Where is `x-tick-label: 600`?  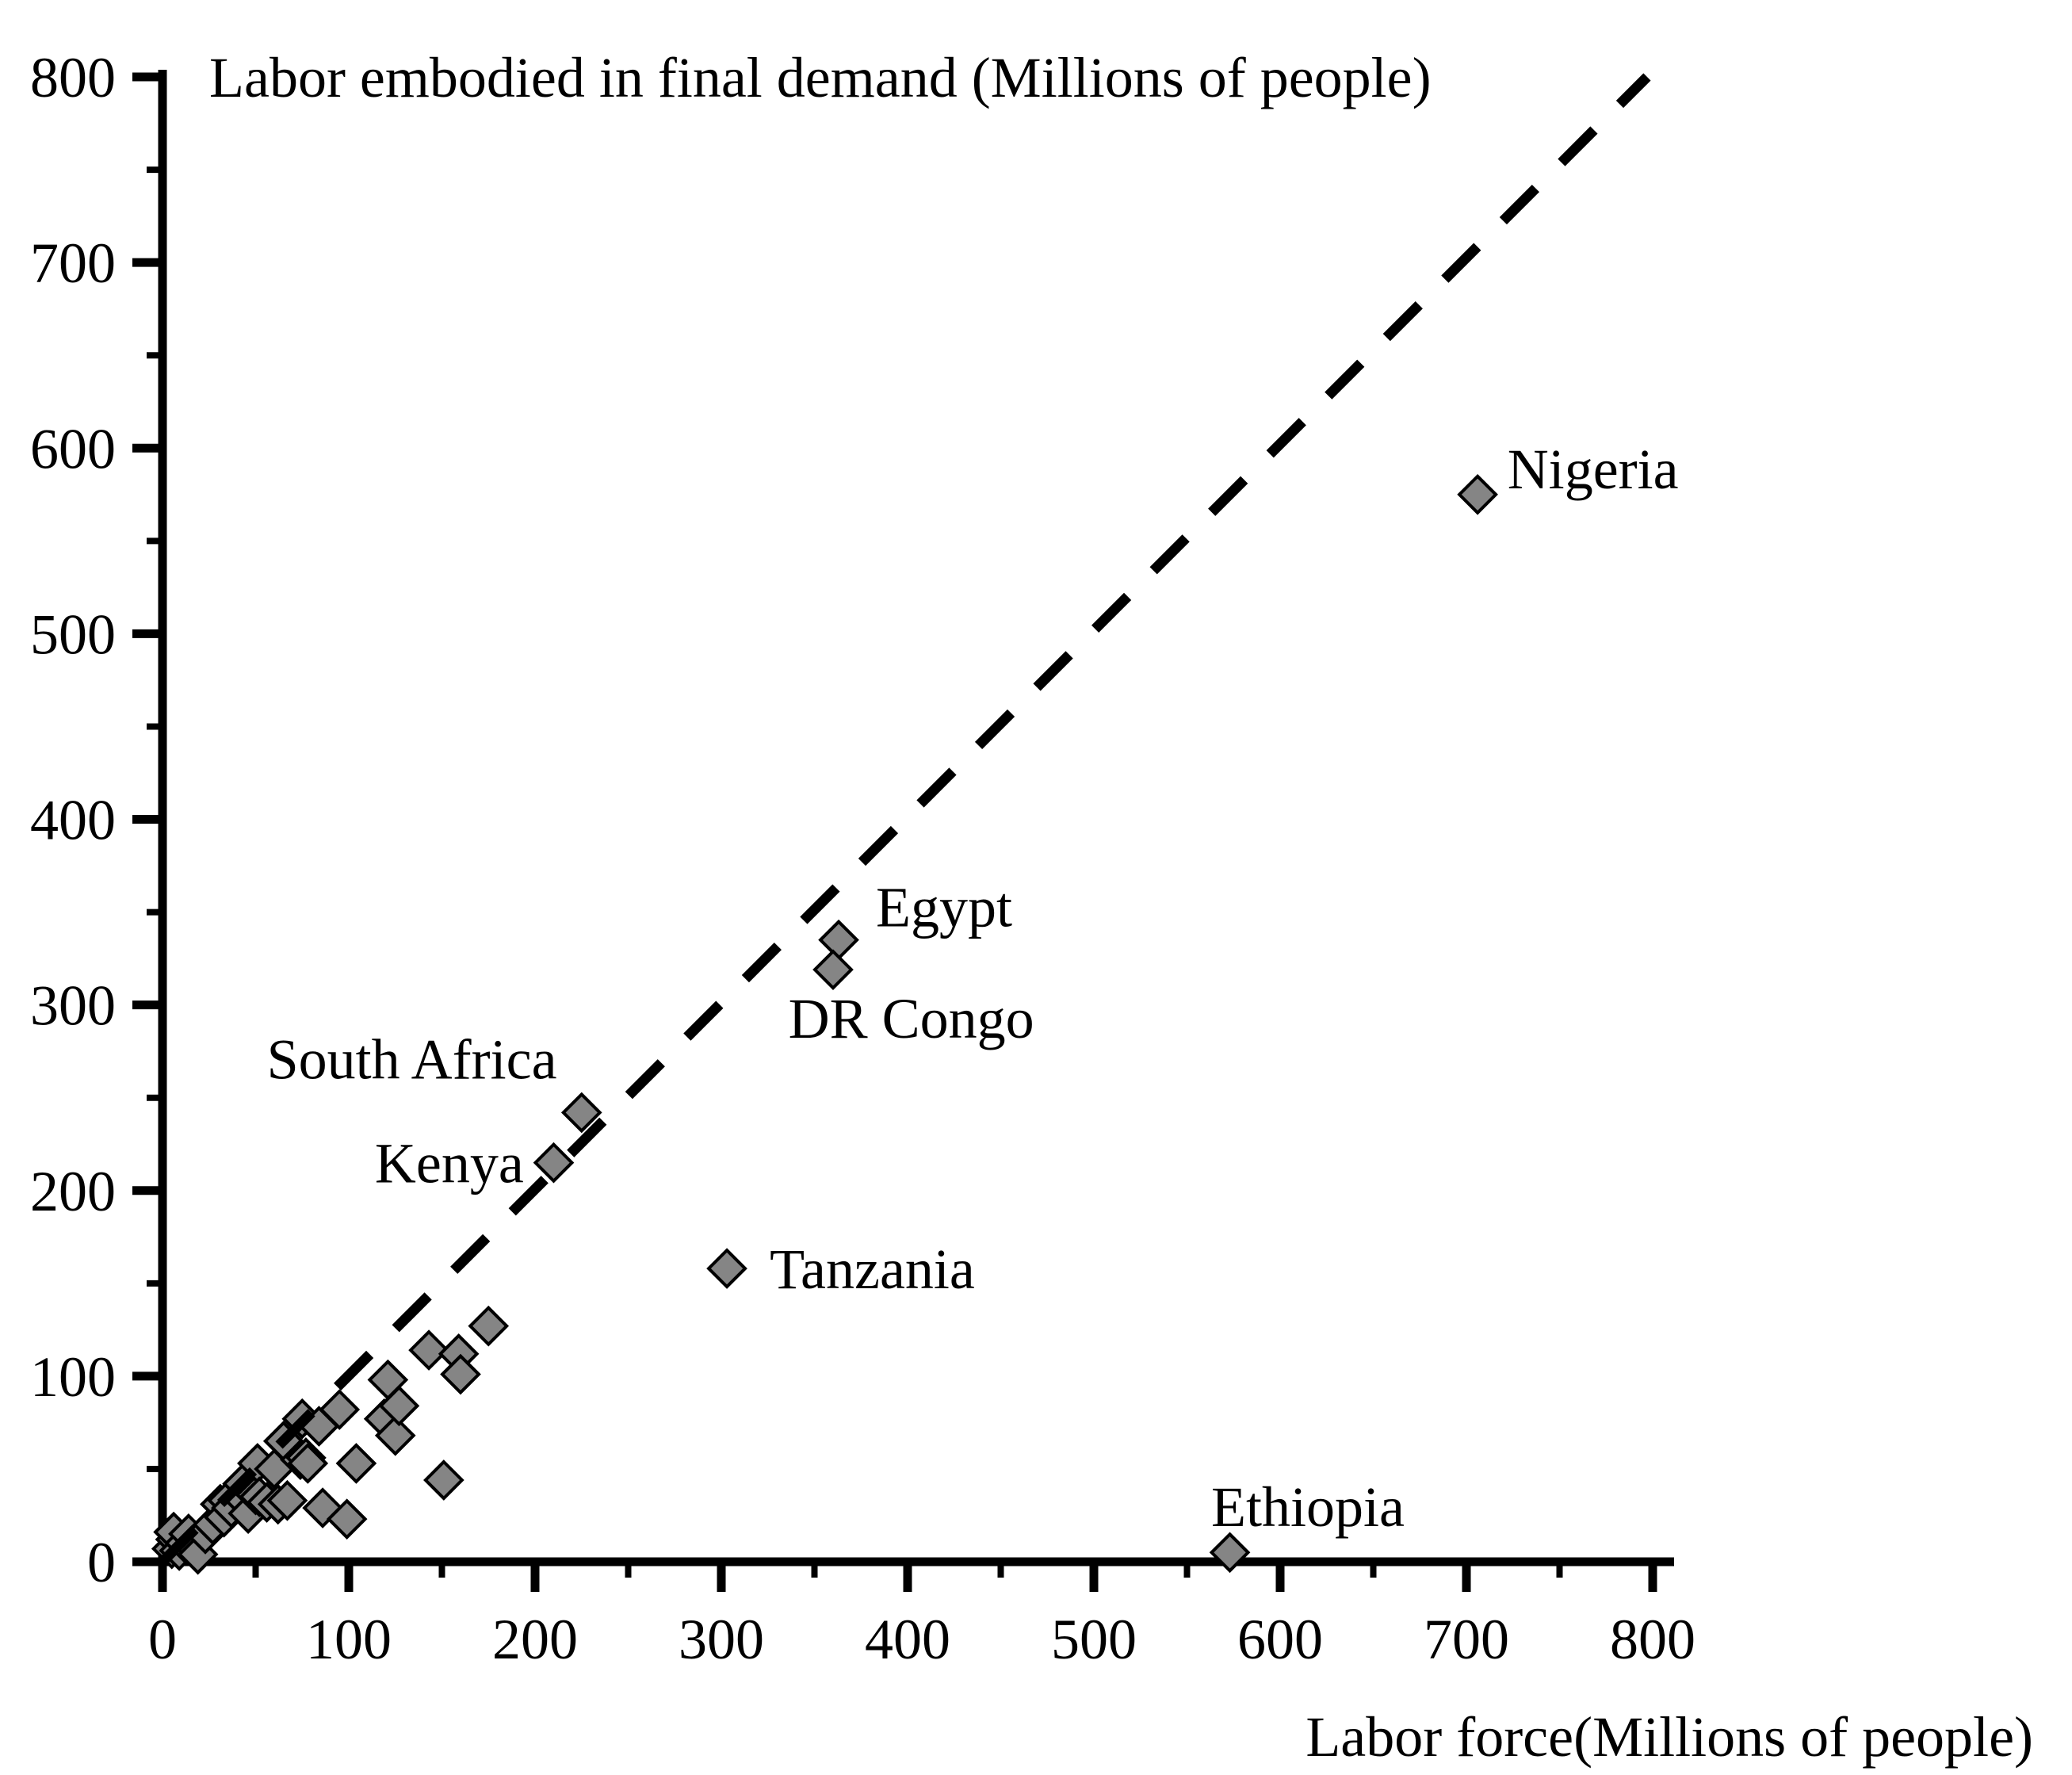
x-tick-label: 600 is located at coordinates (1280, 1639).